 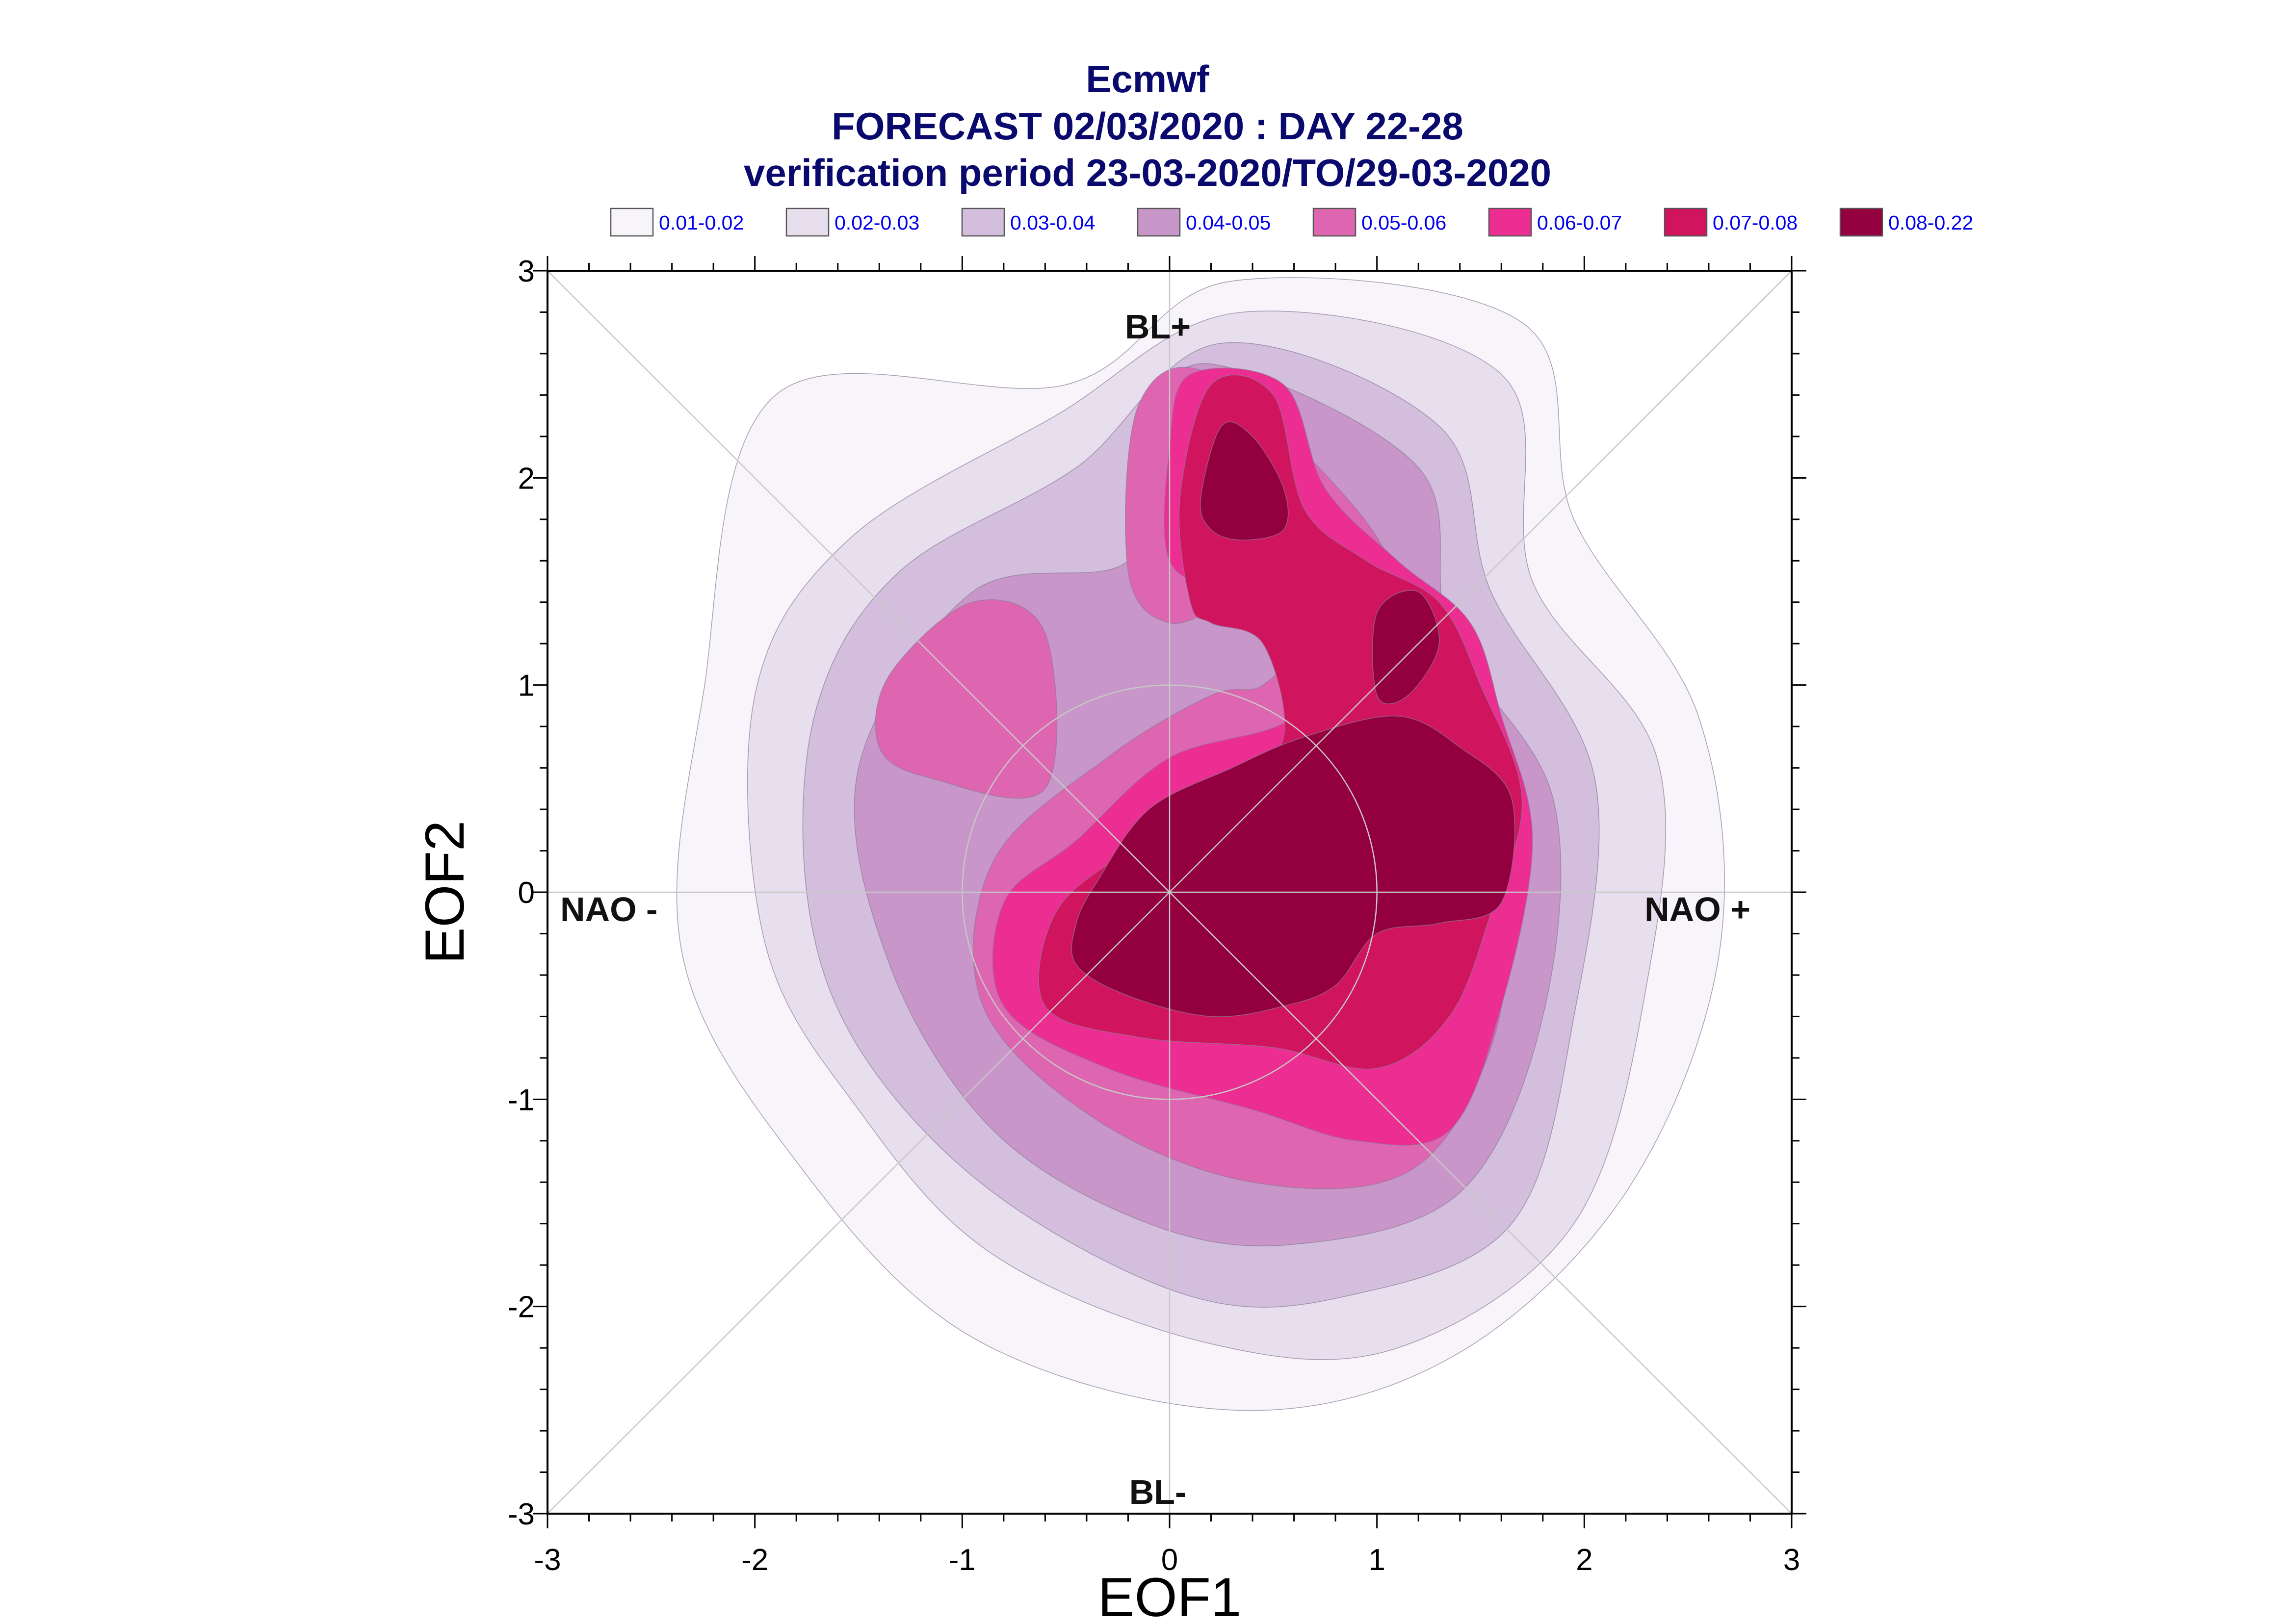 What do you see at coordinates (526, 478) in the screenshot?
I see `y-tick-label: 2` at bounding box center [526, 478].